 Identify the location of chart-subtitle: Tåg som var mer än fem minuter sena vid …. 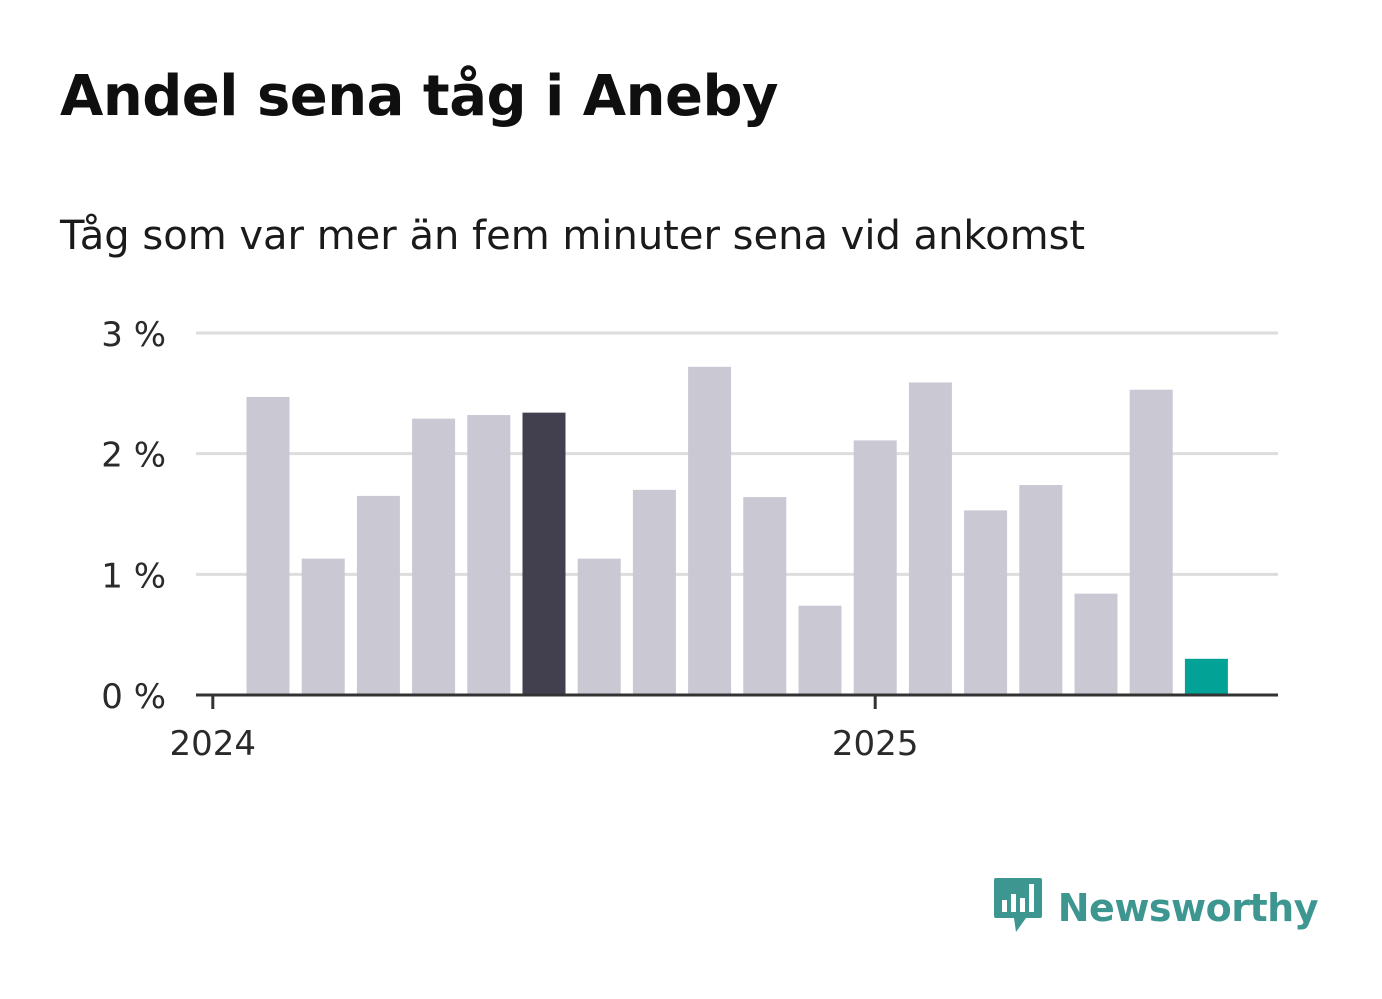
(573, 236).